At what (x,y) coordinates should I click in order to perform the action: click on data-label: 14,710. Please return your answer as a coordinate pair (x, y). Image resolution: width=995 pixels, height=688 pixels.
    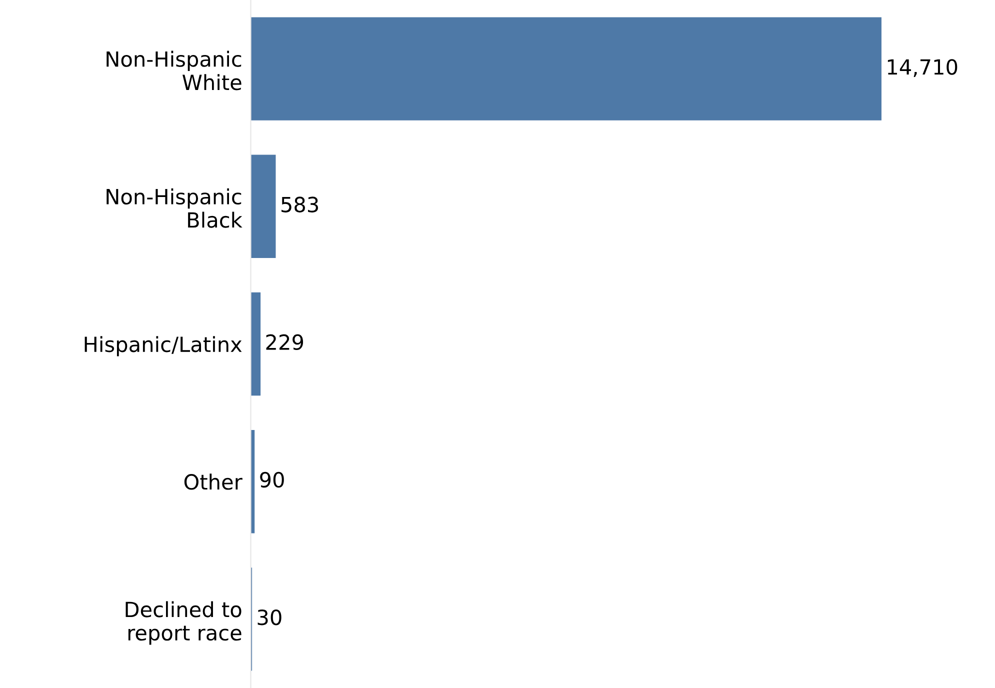
    Looking at the image, I should click on (923, 68).